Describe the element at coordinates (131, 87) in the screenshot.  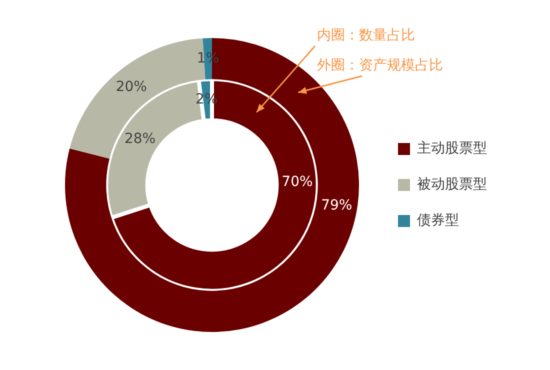
I see `data-label: 20%` at that location.